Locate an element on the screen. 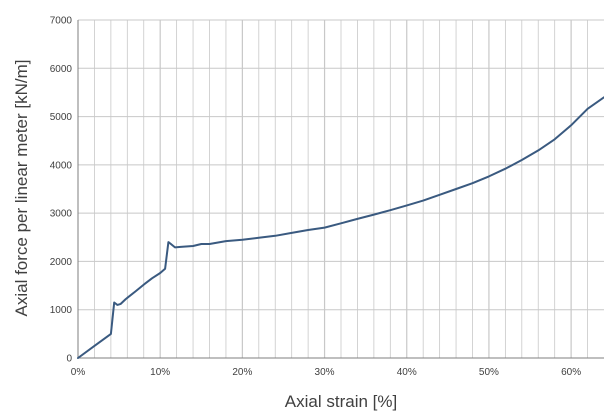 The width and height of the screenshot is (604, 418). y-tick-label: 7000 is located at coordinates (61, 21).